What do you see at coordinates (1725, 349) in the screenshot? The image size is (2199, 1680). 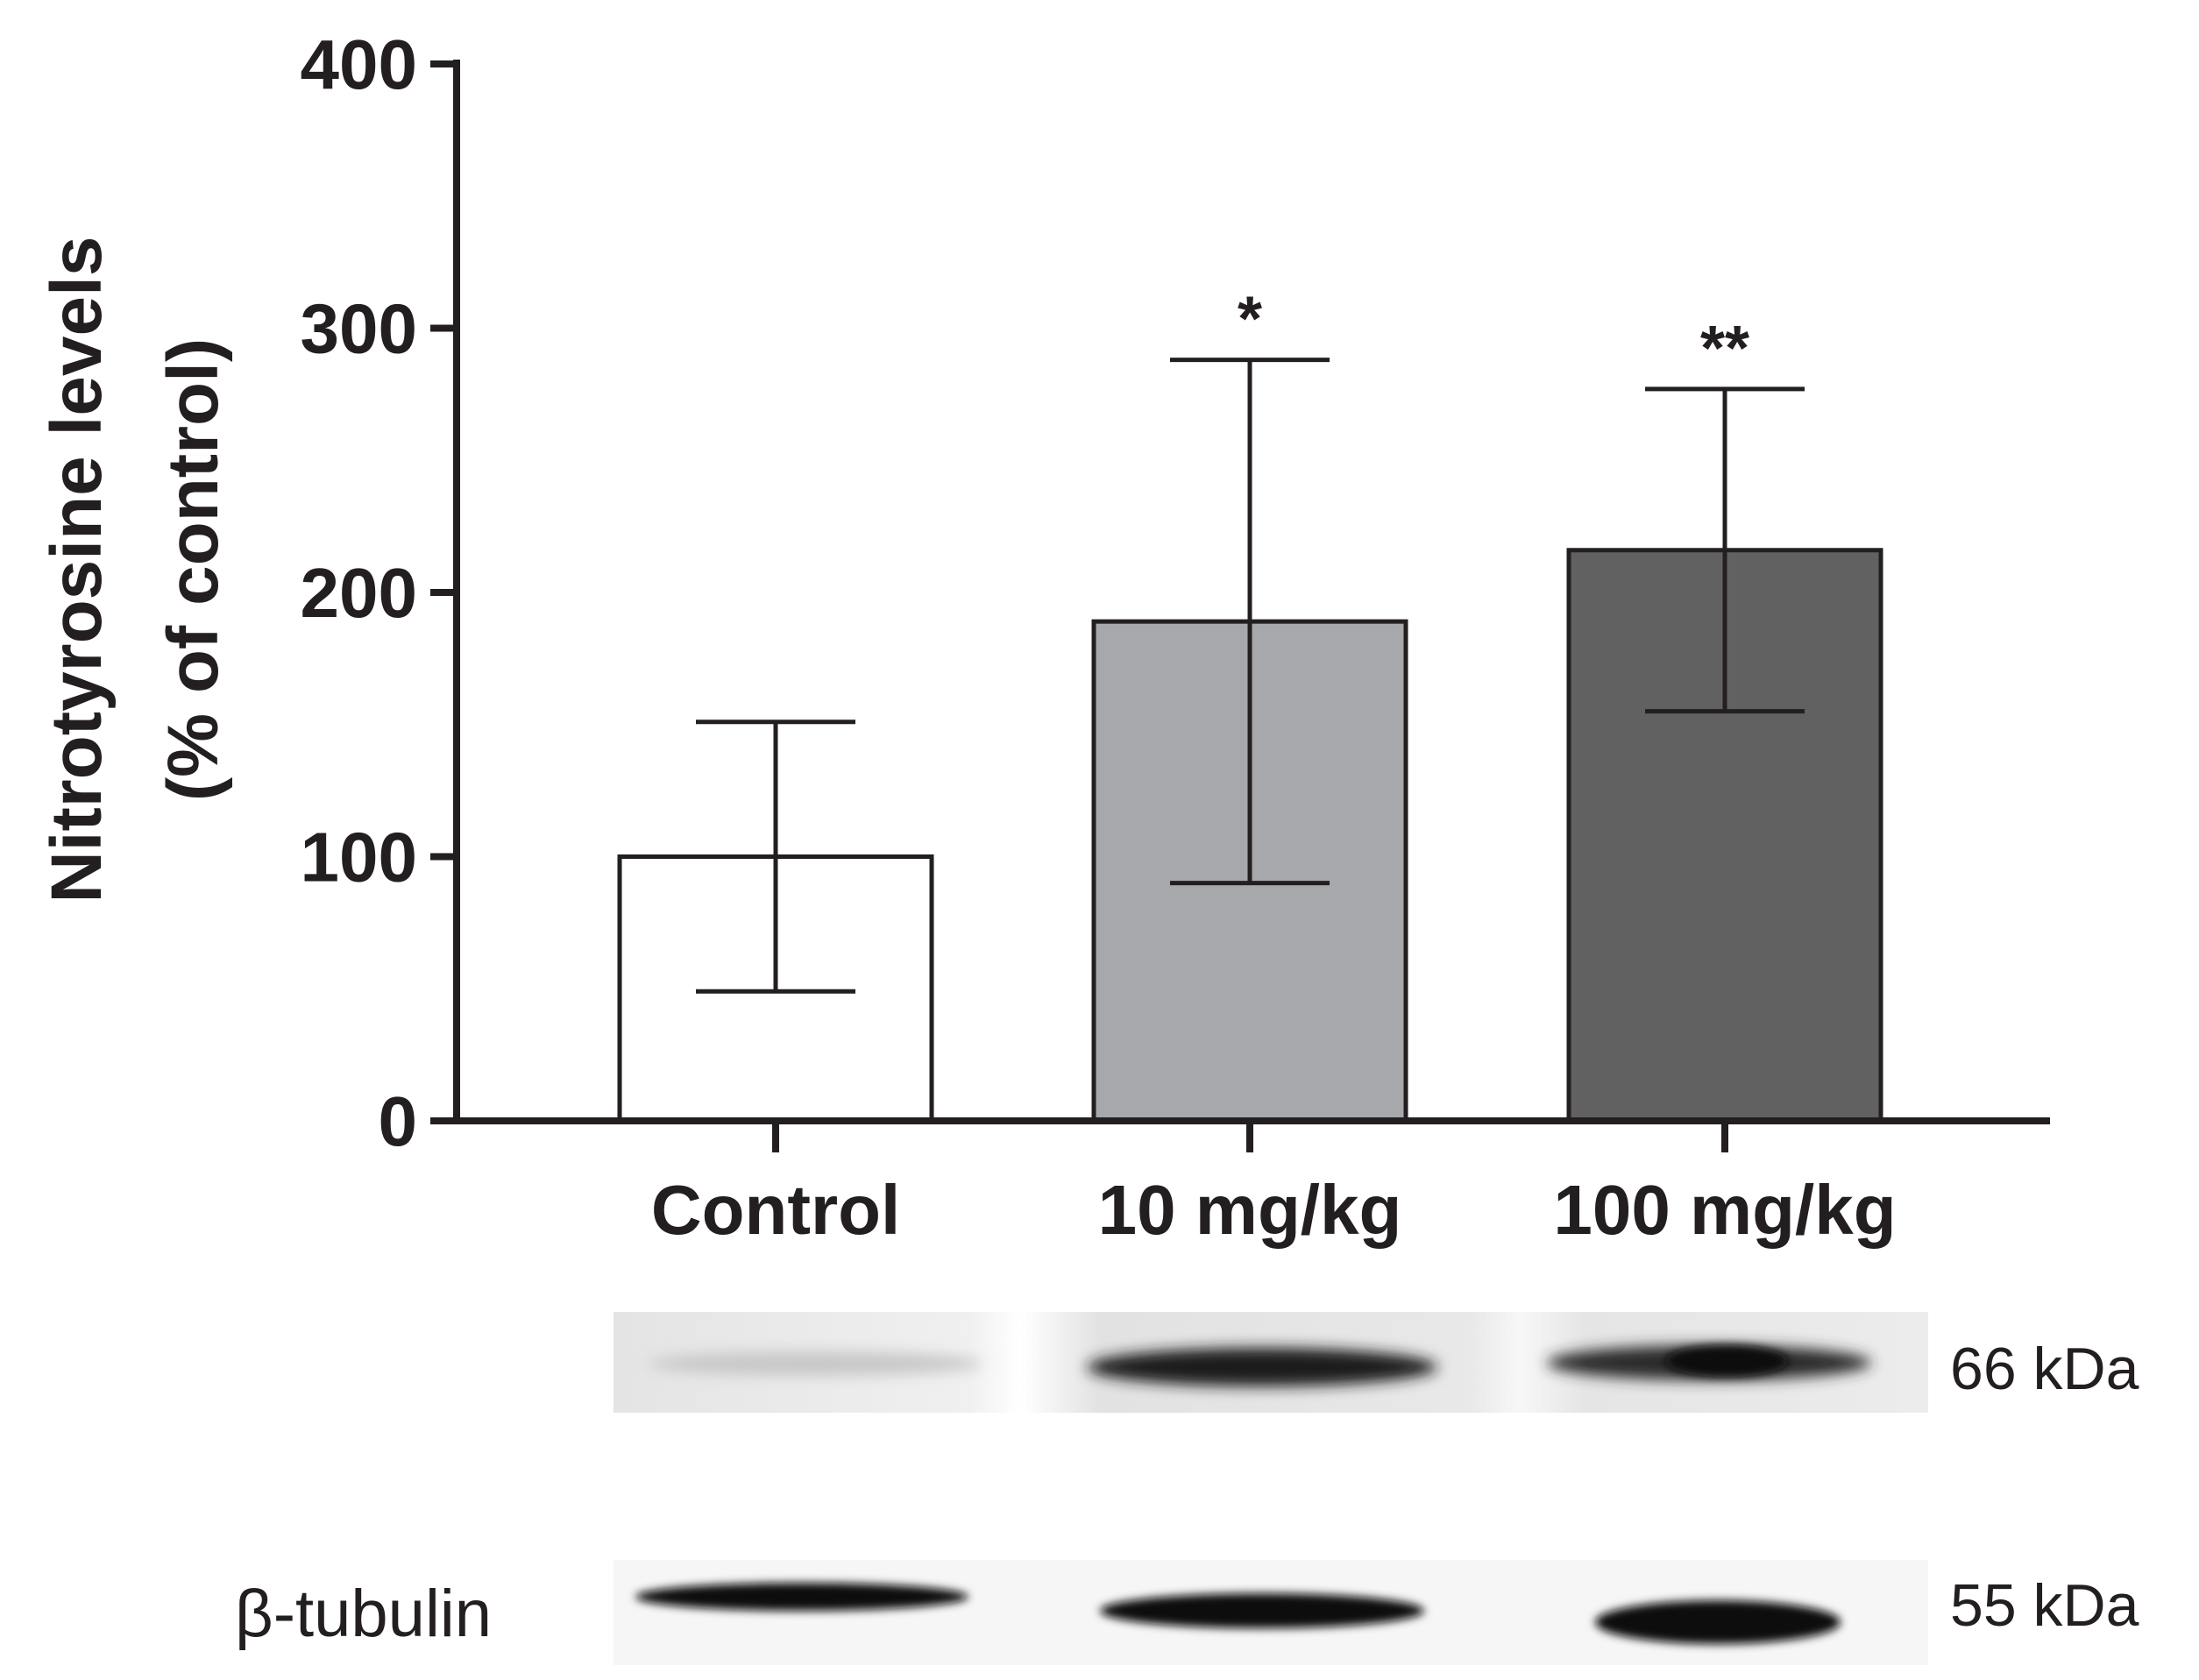 I see `significance-100-mg-kg: **` at bounding box center [1725, 349].